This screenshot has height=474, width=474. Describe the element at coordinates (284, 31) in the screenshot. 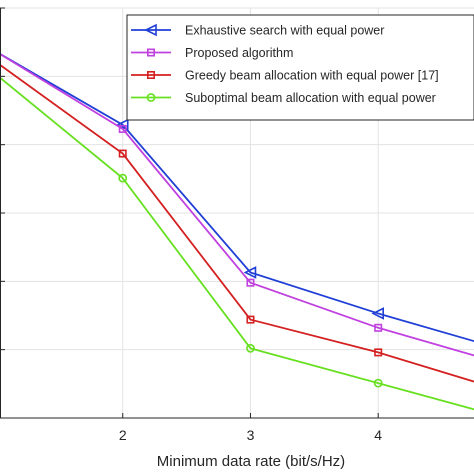

I see `legend-label: Exhaustive search with equal power` at that location.